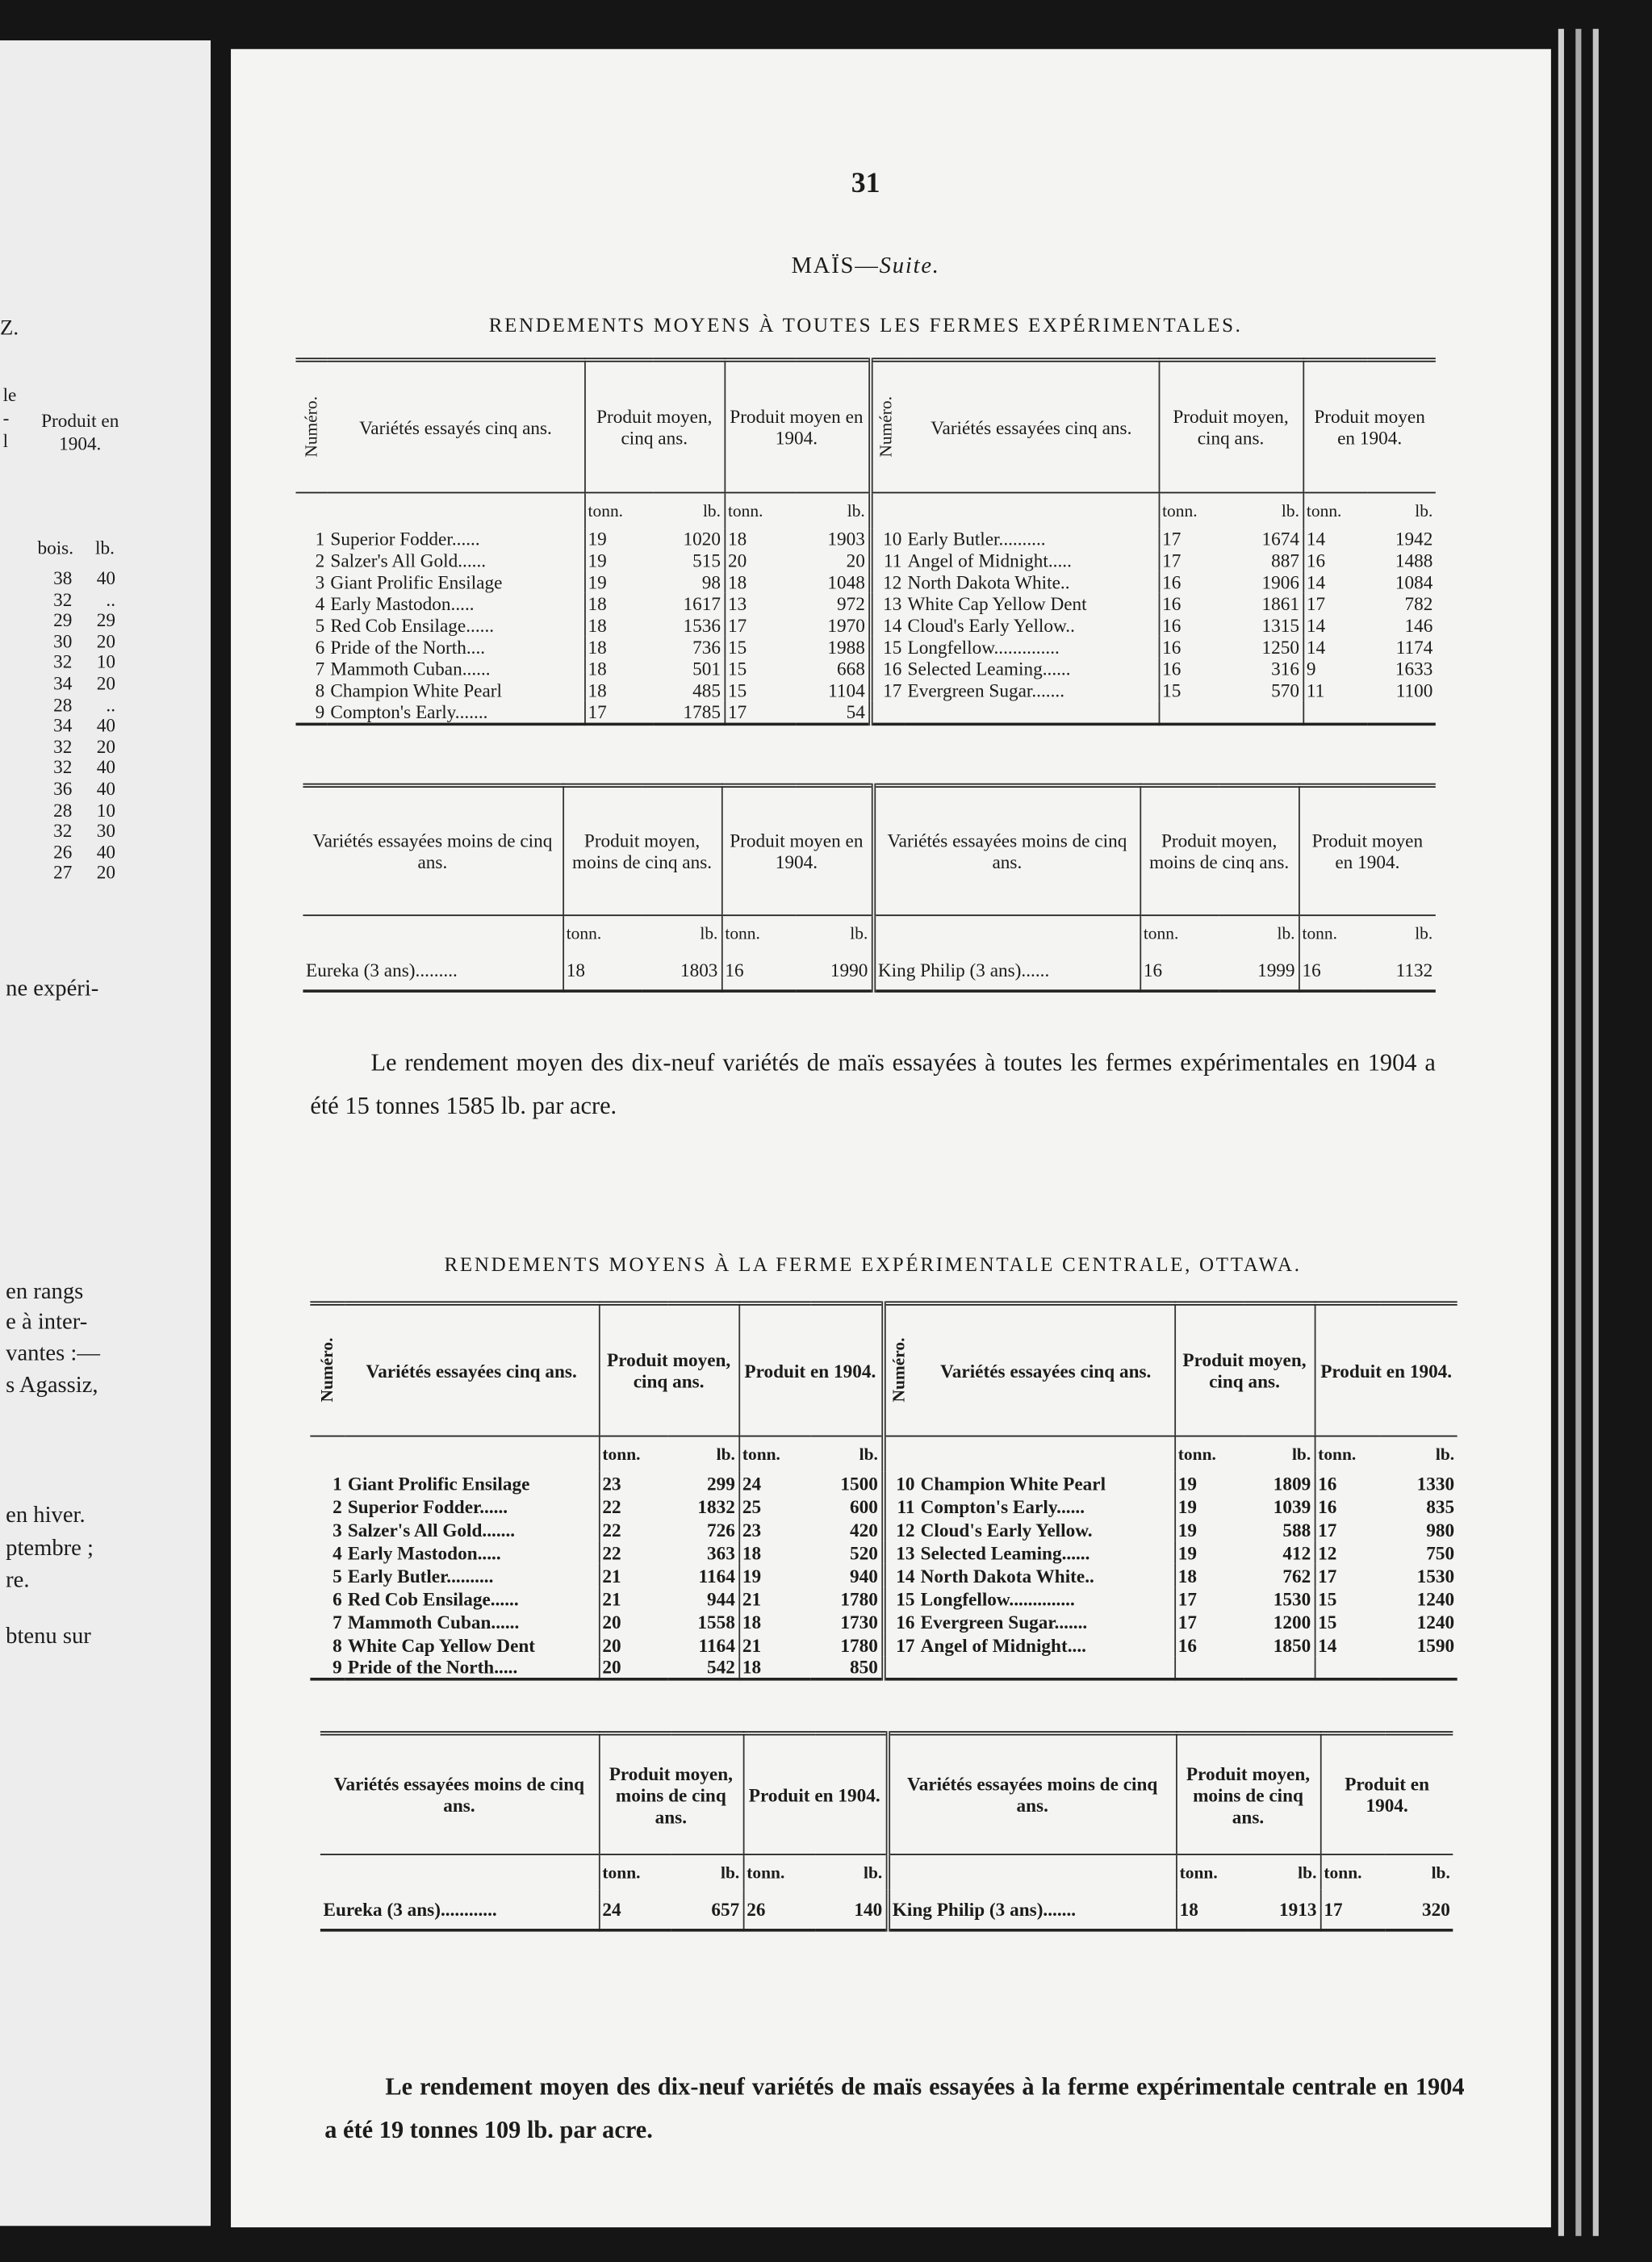 Image resolution: width=1652 pixels, height=2262 pixels. I want to click on value: 600, so click(864, 1506).